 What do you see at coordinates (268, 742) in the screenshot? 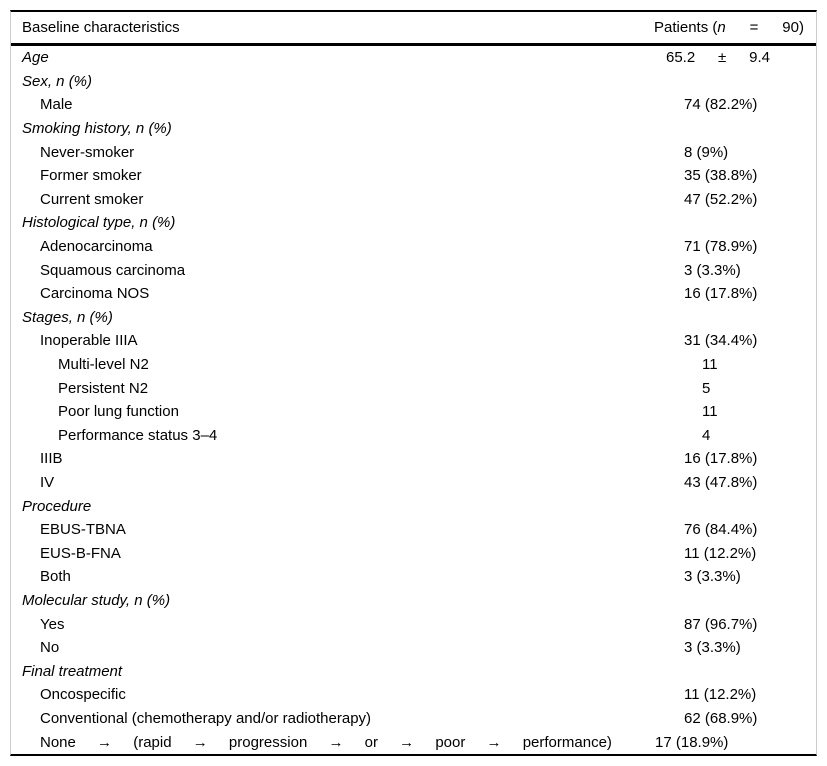
I see `progression-word: progression` at bounding box center [268, 742].